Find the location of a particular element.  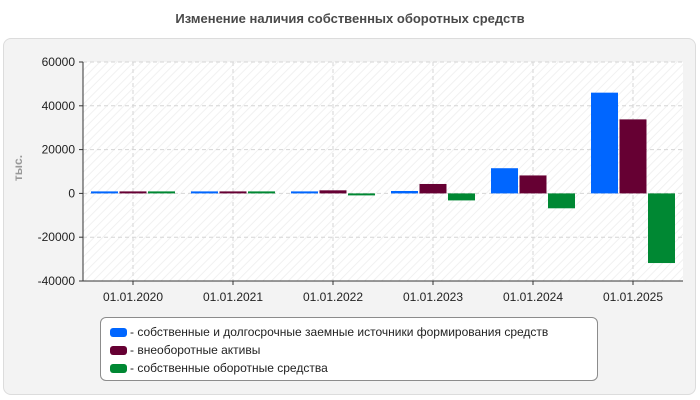

legend-label-working-capital: - собственные оборотные средства is located at coordinates (229, 368).